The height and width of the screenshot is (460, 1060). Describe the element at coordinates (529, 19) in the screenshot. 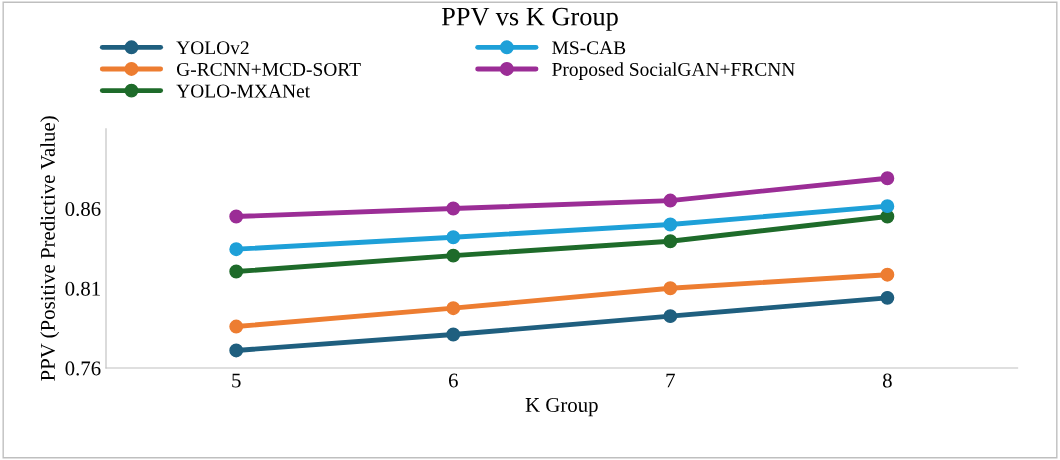

I see `chart-title: PPV vs K Group` at that location.